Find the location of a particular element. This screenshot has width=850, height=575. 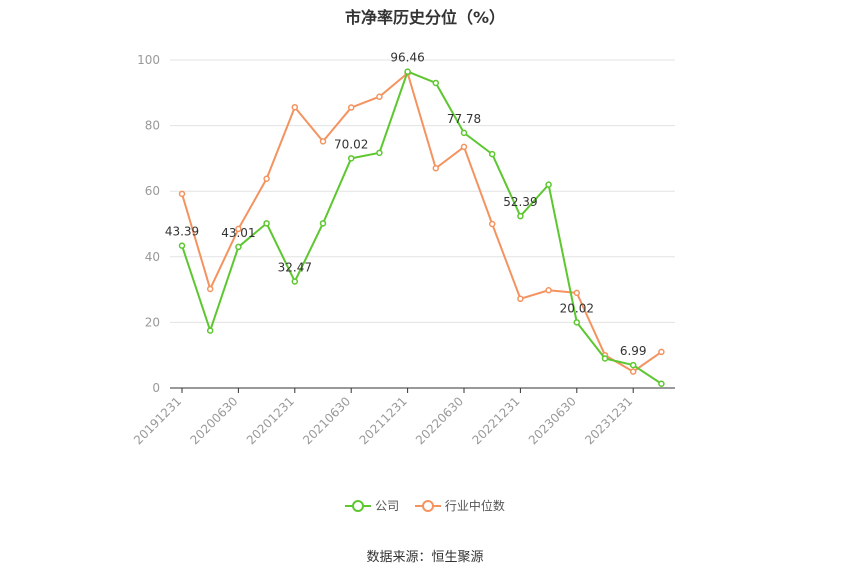

data-label: 77.78 is located at coordinates (464, 119).